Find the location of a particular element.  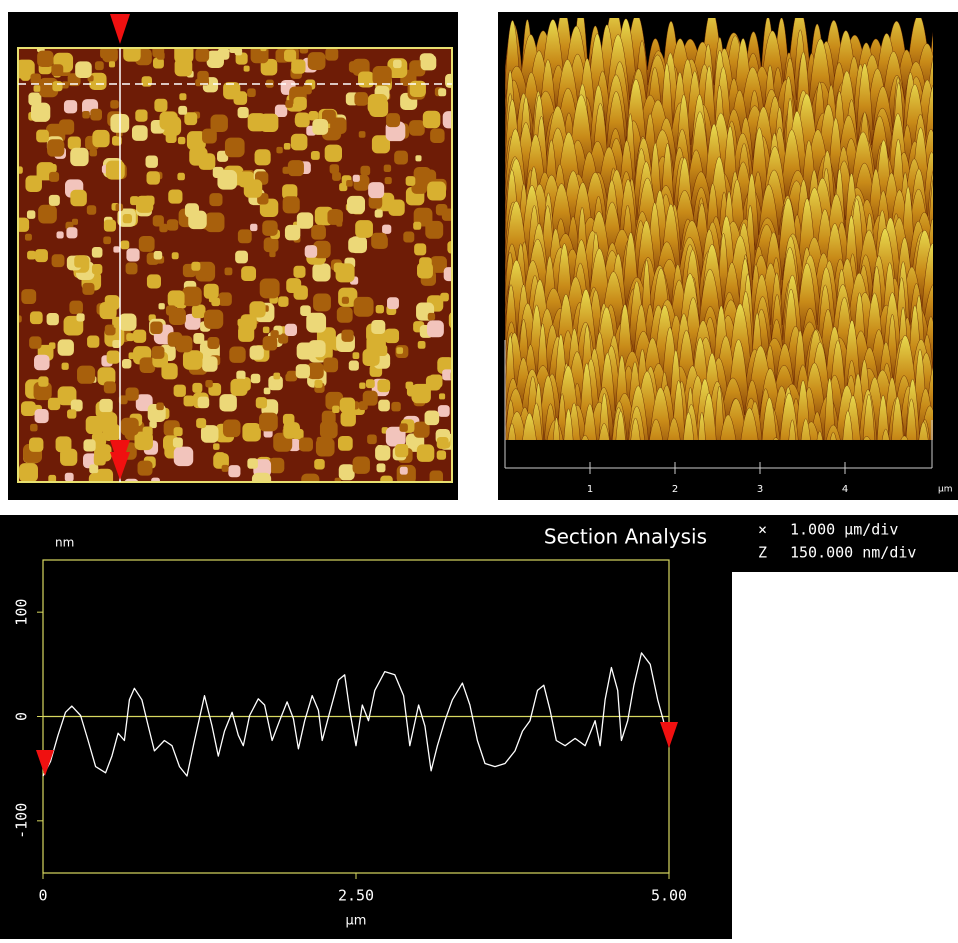

profile-line is located at coordinates (356, 714).